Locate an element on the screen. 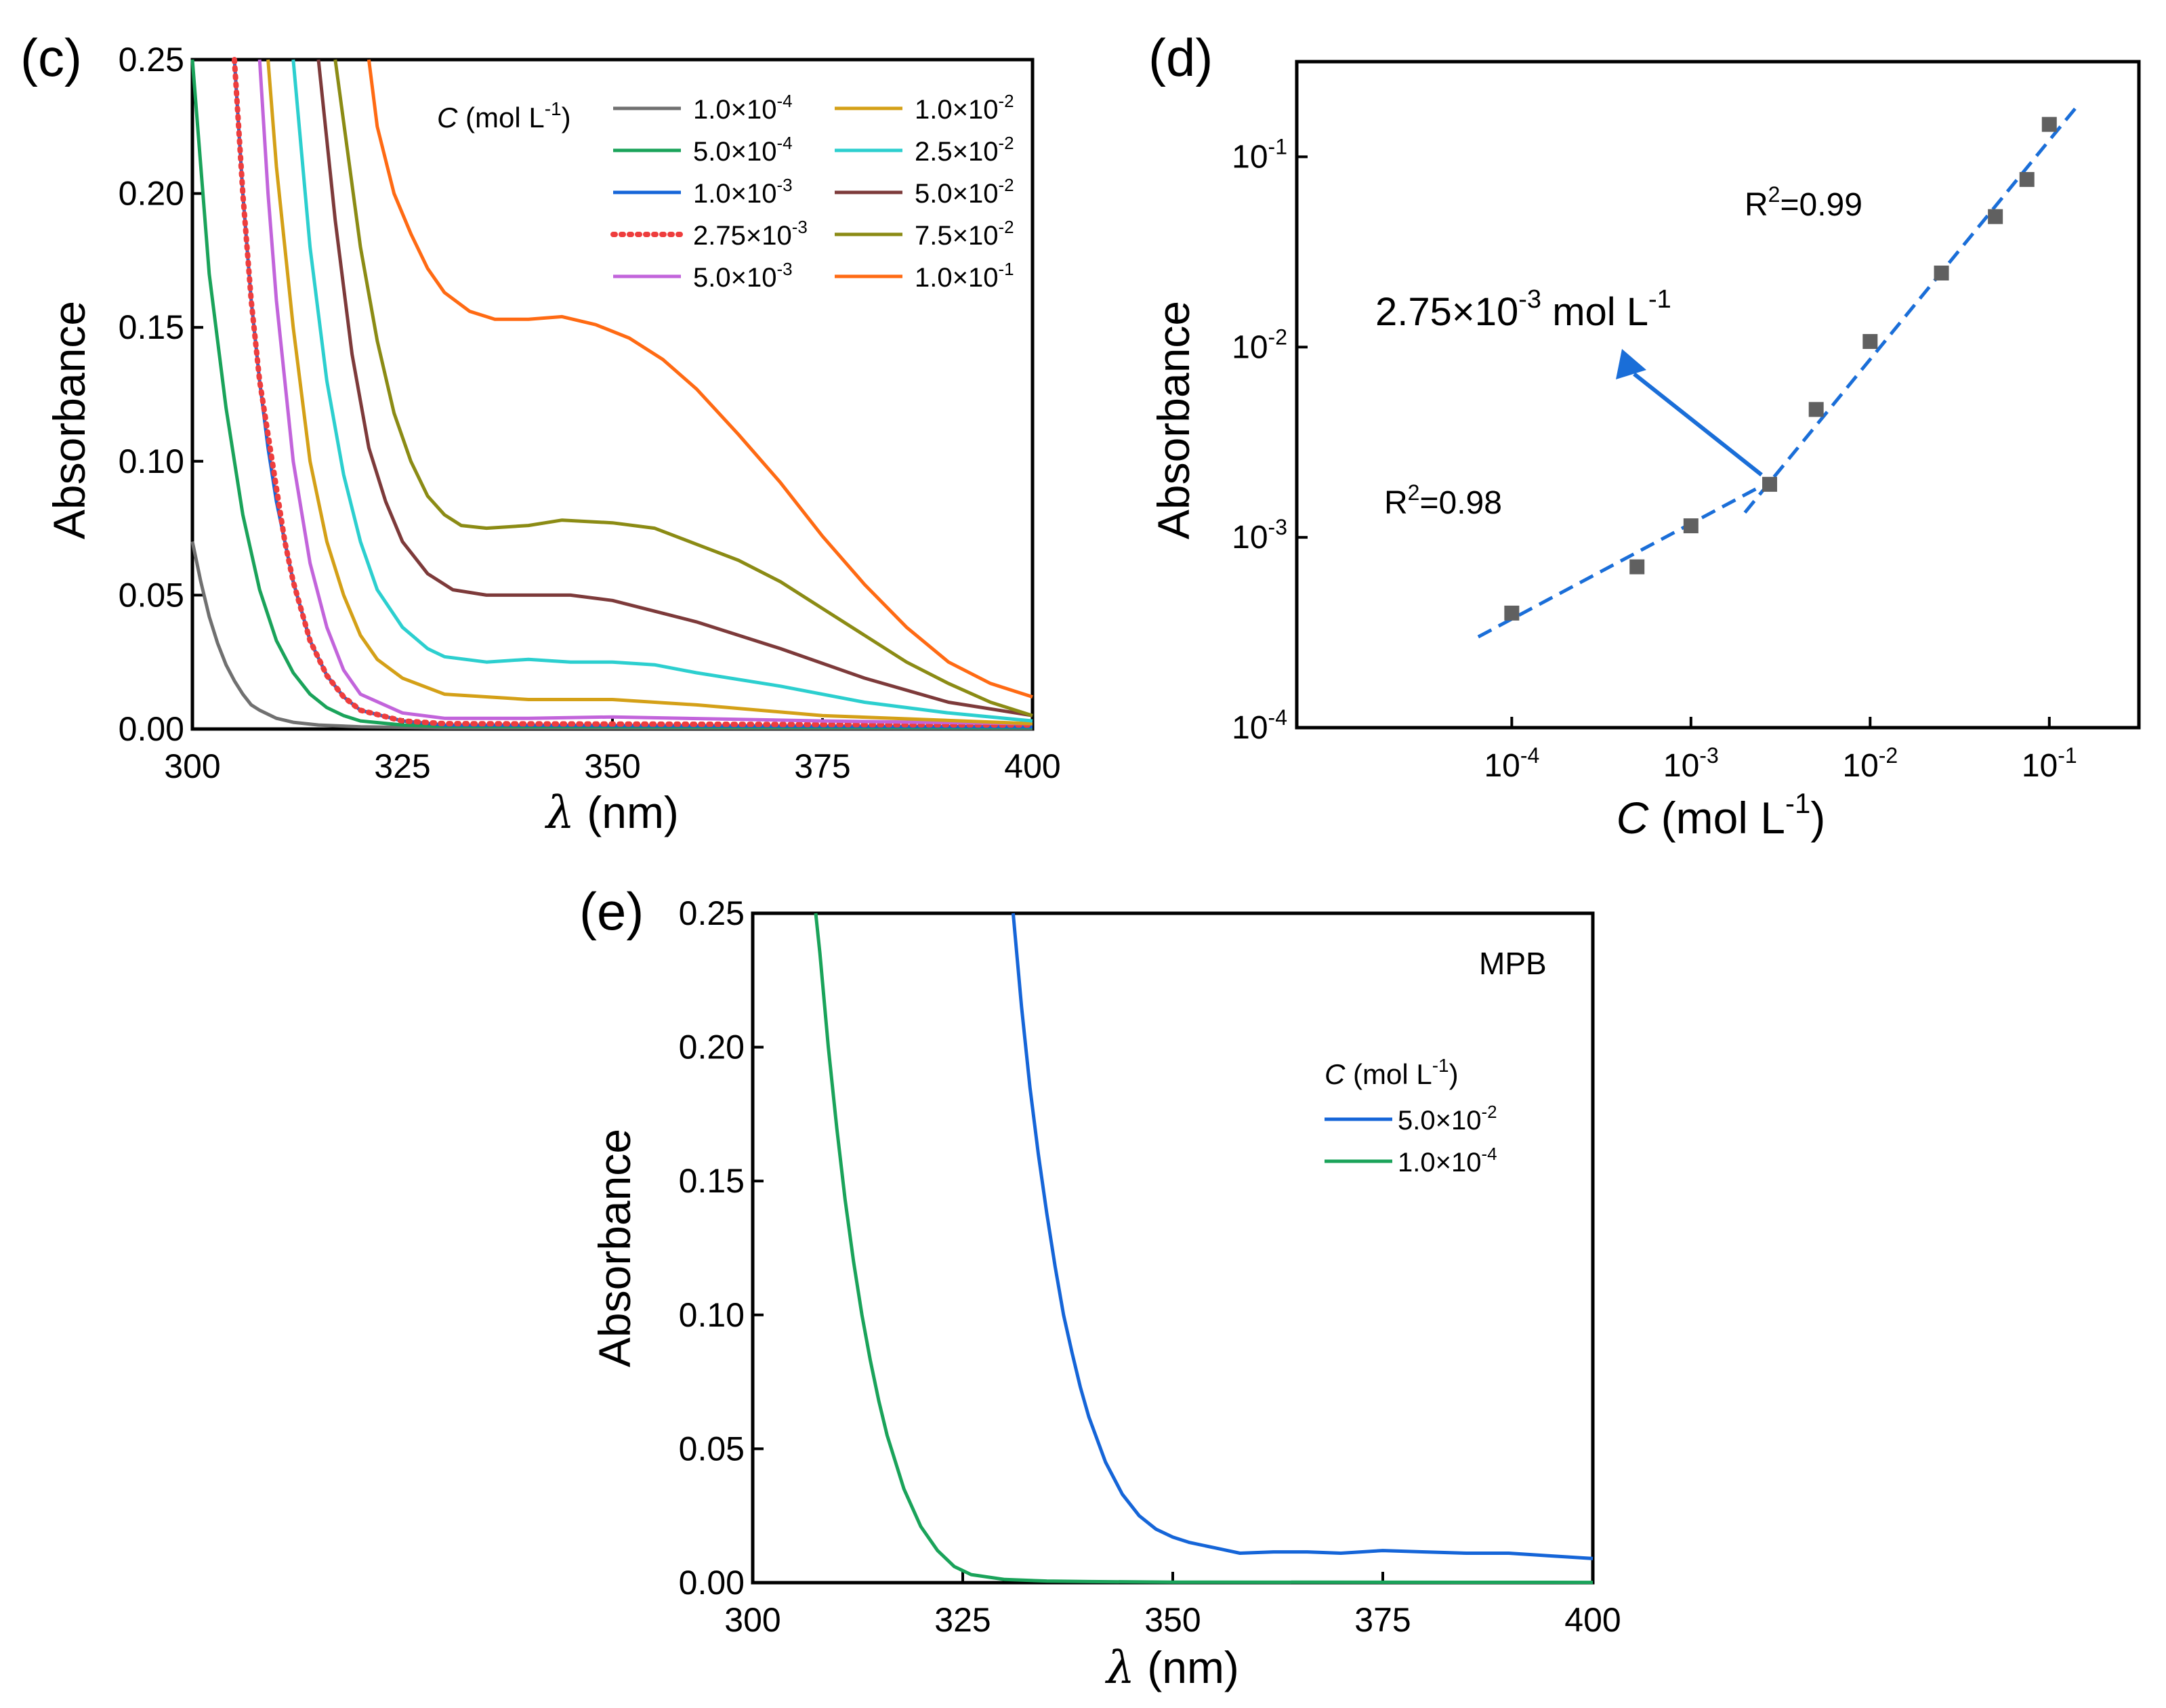 Image resolution: width=2166 pixels, height=1708 pixels. r2-label-high: R2=0.99 is located at coordinates (1803, 202).